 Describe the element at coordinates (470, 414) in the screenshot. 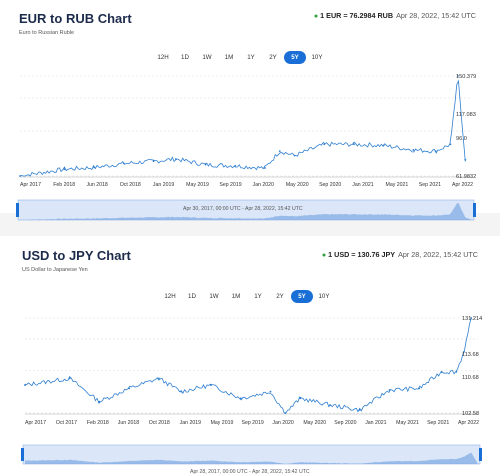

I see `value-label: 102.58` at that location.